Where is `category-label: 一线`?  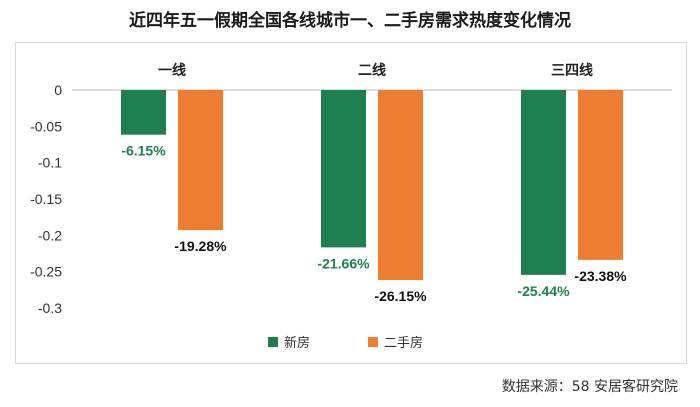 category-label: 一线 is located at coordinates (172, 70).